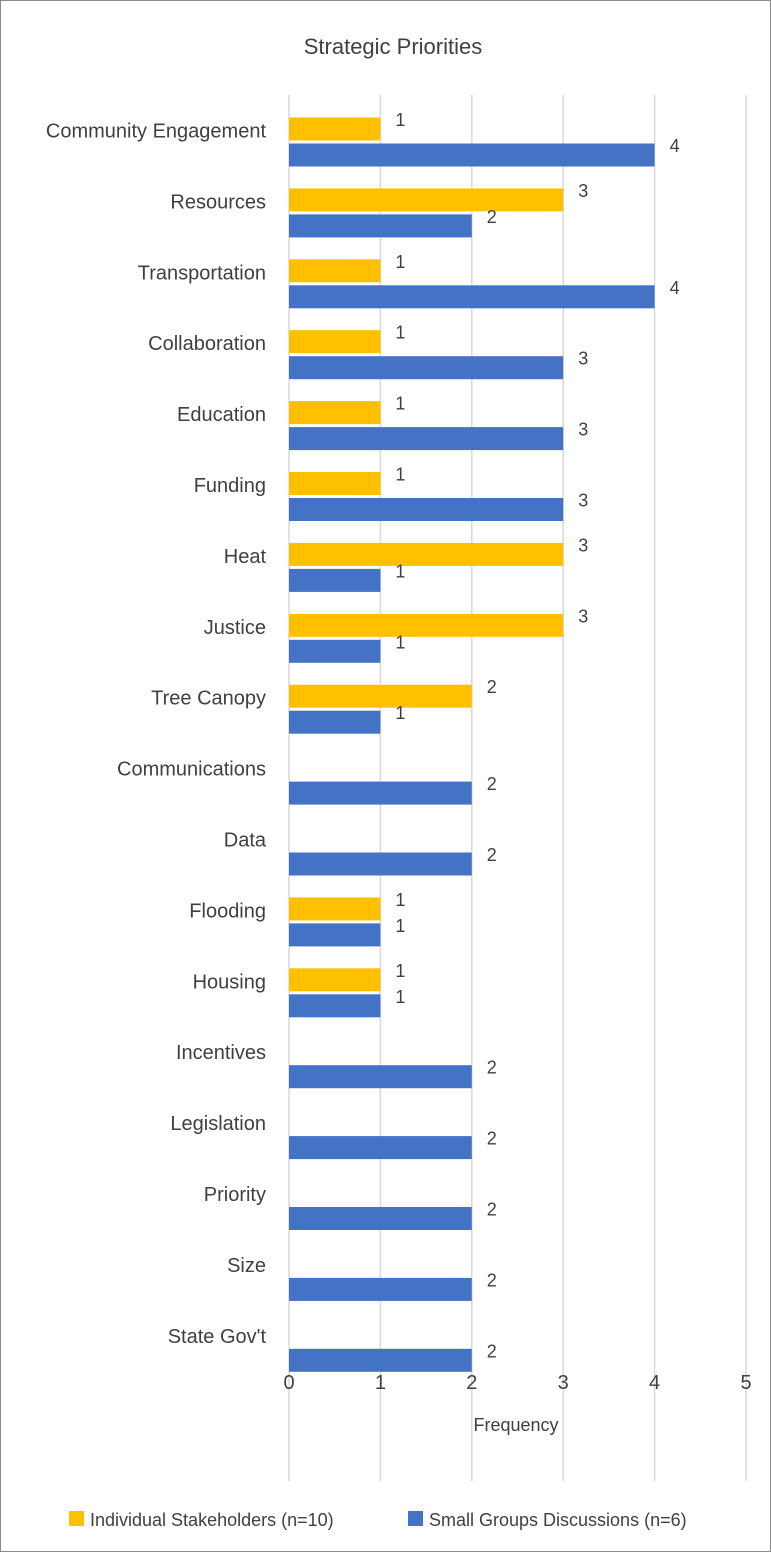 Image resolution: width=771 pixels, height=1553 pixels. I want to click on bar-small-groups-education, so click(426, 438).